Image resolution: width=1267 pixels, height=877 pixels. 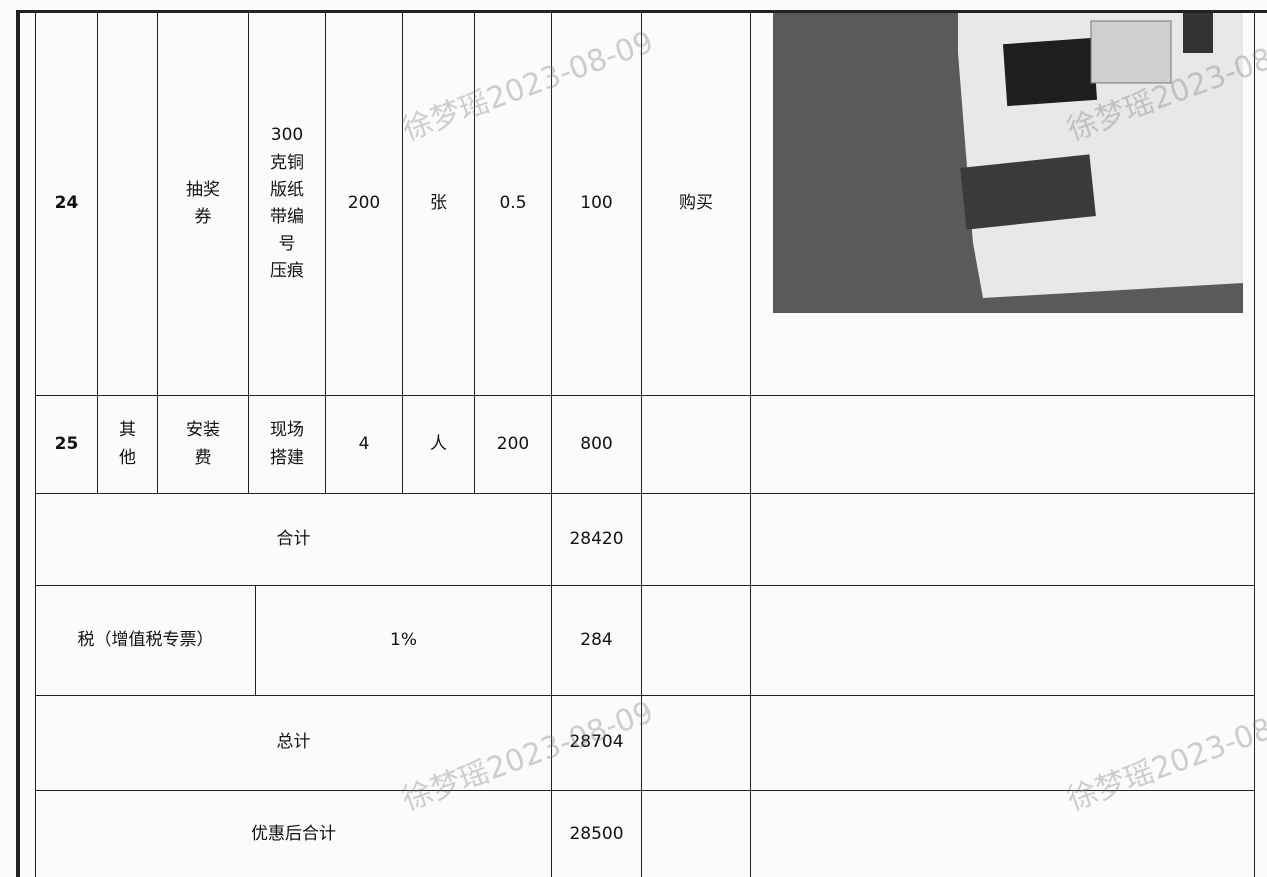 What do you see at coordinates (66, 204) in the screenshot?
I see `cell: 24` at bounding box center [66, 204].